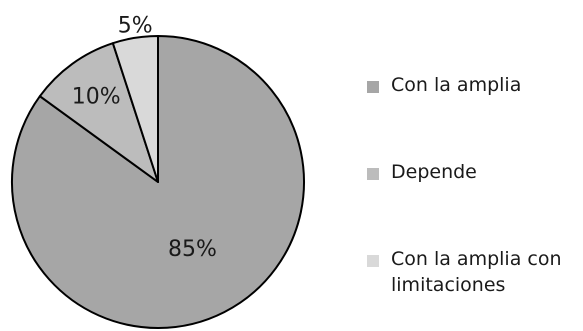 This screenshot has width=583, height=331. I want to click on legend-label-3-line-2: limitaciones, so click(448, 285).